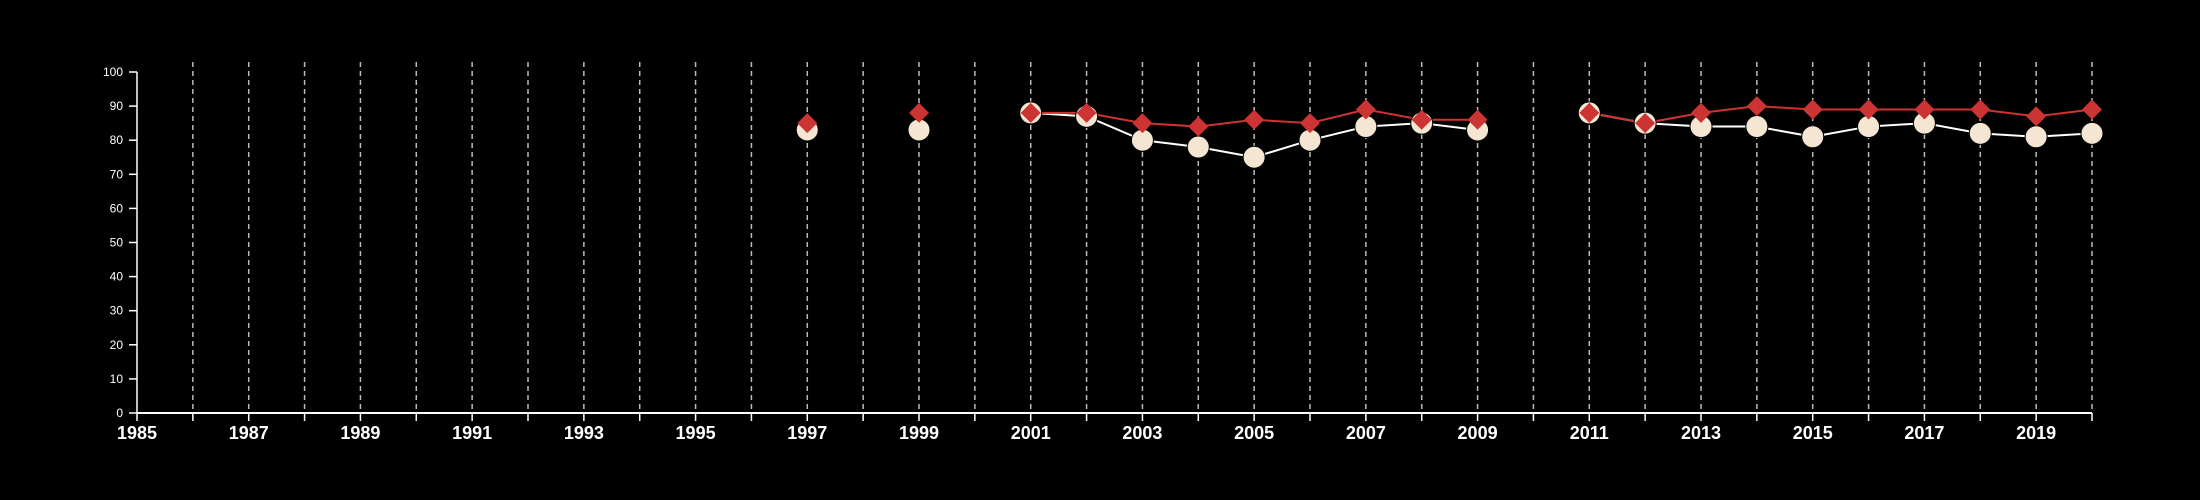 The height and width of the screenshot is (500, 2200). What do you see at coordinates (117, 140) in the screenshot?
I see `y-tick-label: 80` at bounding box center [117, 140].